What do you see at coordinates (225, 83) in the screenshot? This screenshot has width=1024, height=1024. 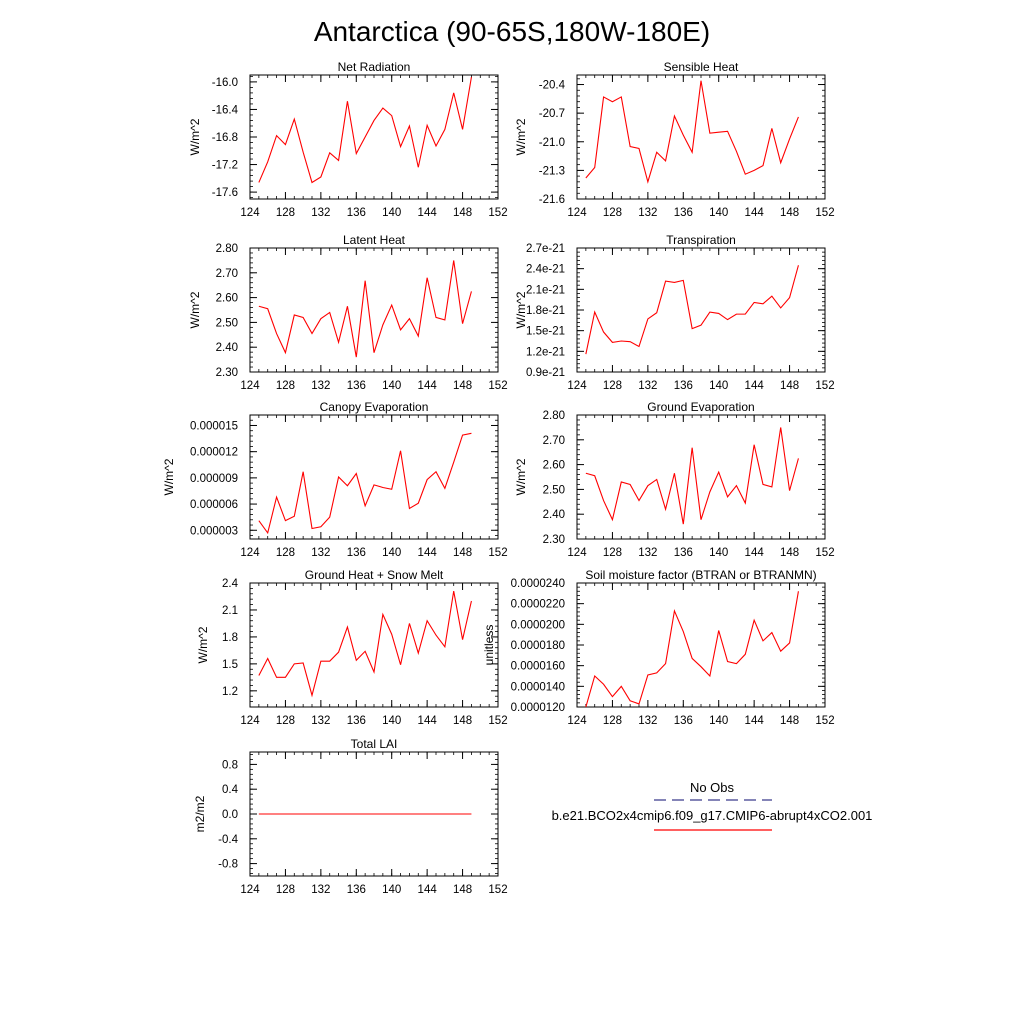 I see `y-tick-label: -16.0` at bounding box center [225, 83].